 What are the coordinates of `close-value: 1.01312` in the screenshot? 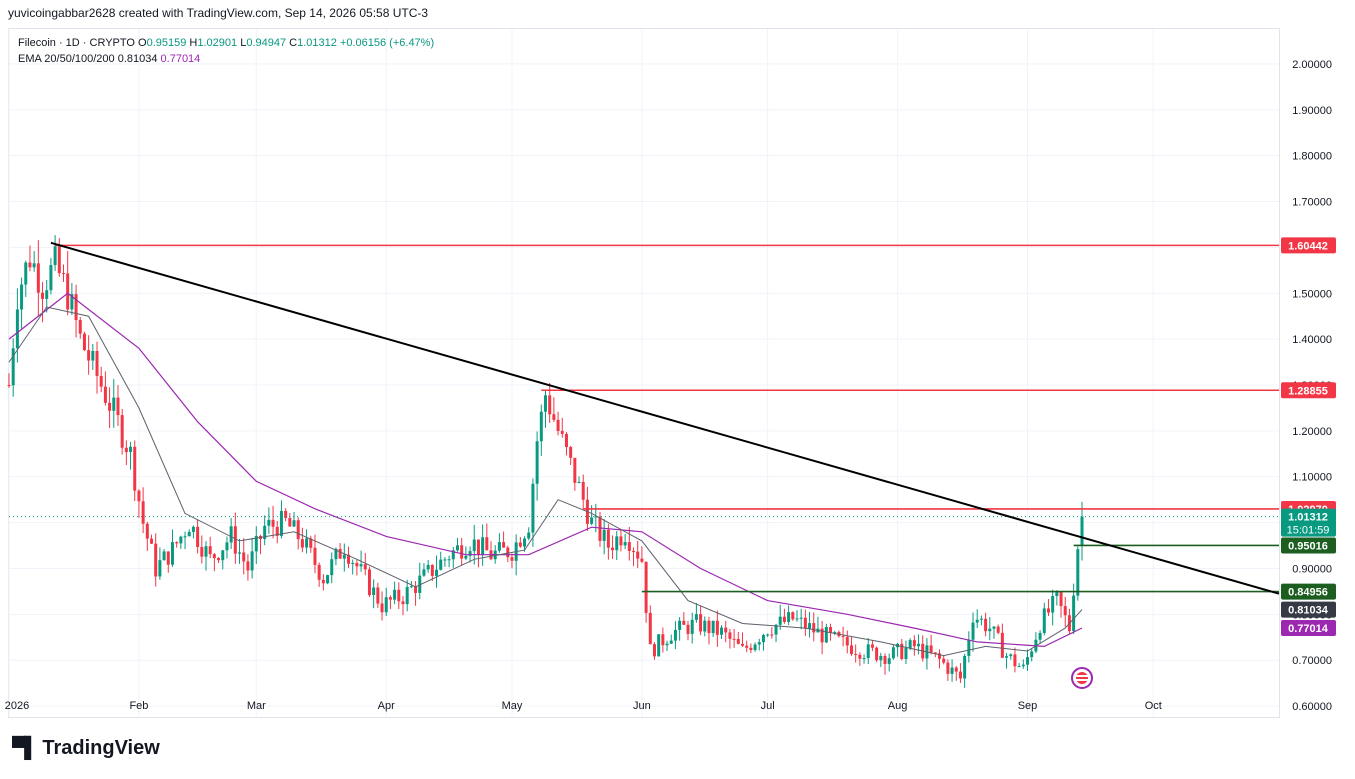 It's located at (317, 43).